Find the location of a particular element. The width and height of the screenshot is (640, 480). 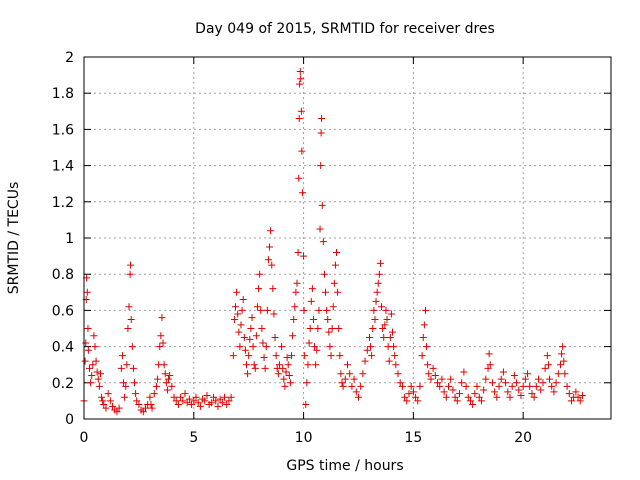

x-tick-label: 20 is located at coordinates (523, 438).